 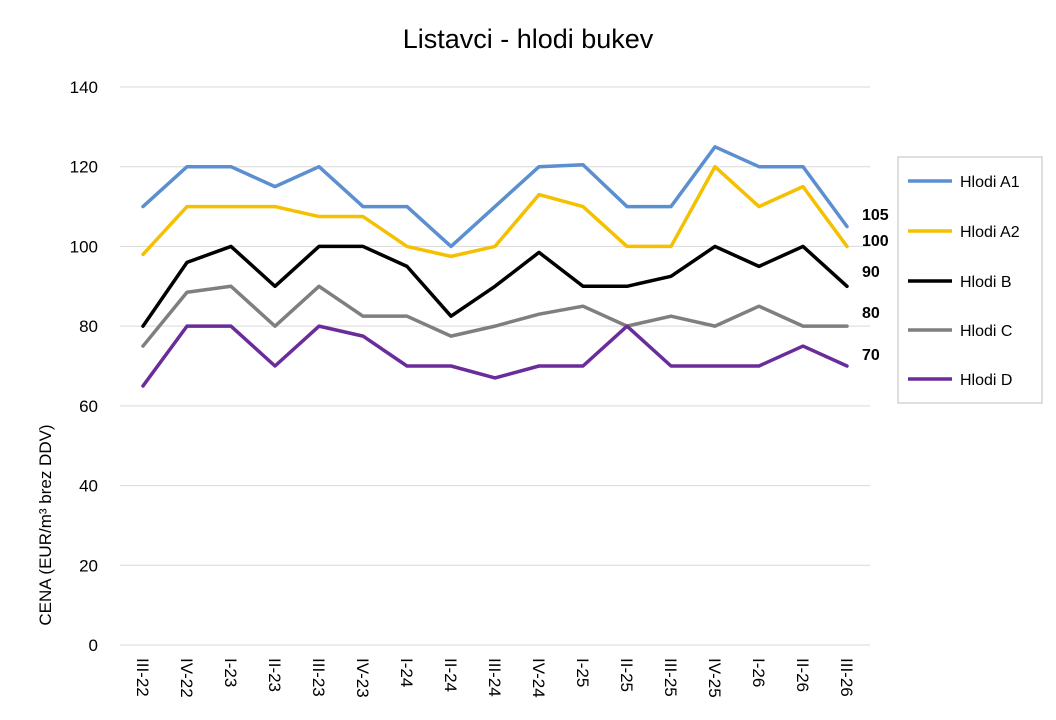 What do you see at coordinates (495, 356) in the screenshot?
I see `series-line-hlodi-d` at bounding box center [495, 356].